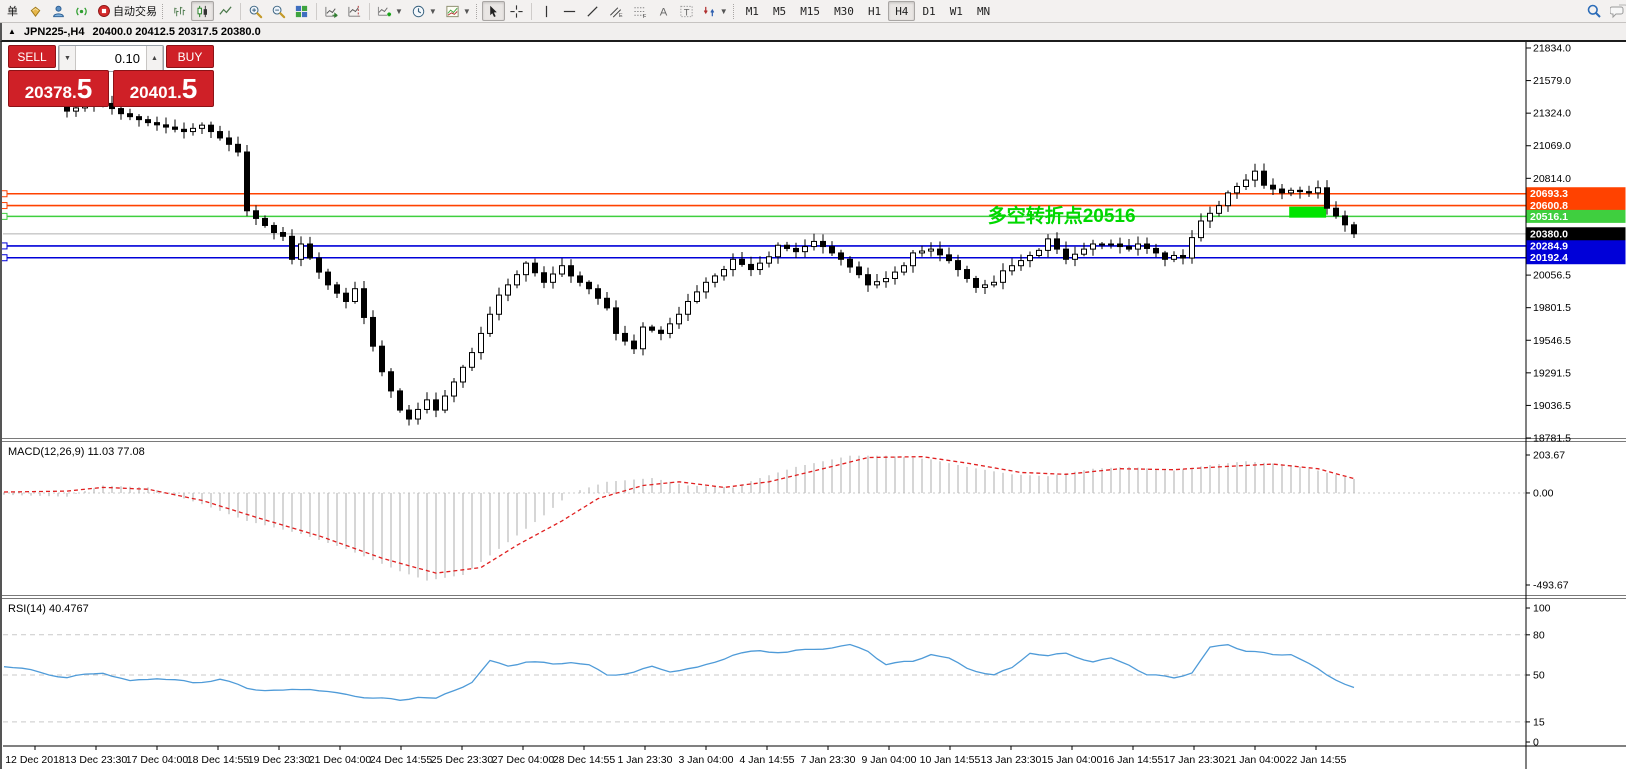  What do you see at coordinates (1255, 760) in the screenshot?
I see `date-axis-label: 21 Jan 04:00` at bounding box center [1255, 760].